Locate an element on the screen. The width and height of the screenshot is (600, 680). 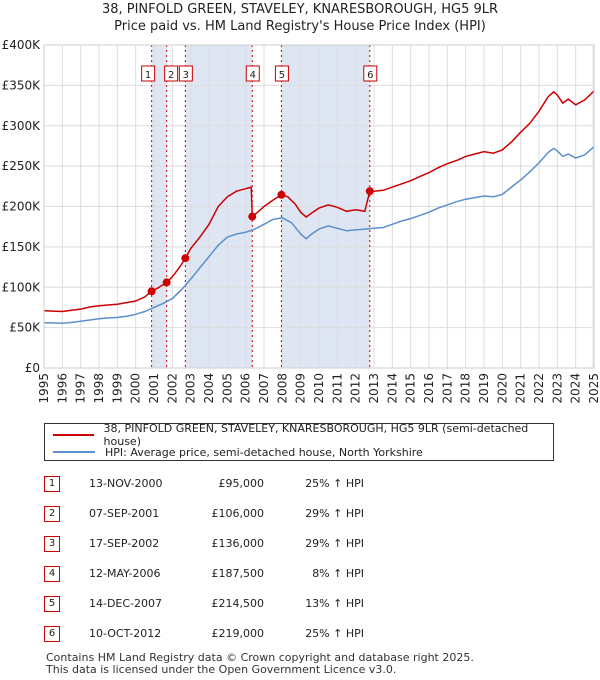
x-tick-label: 1995 is located at coordinates (44, 388).